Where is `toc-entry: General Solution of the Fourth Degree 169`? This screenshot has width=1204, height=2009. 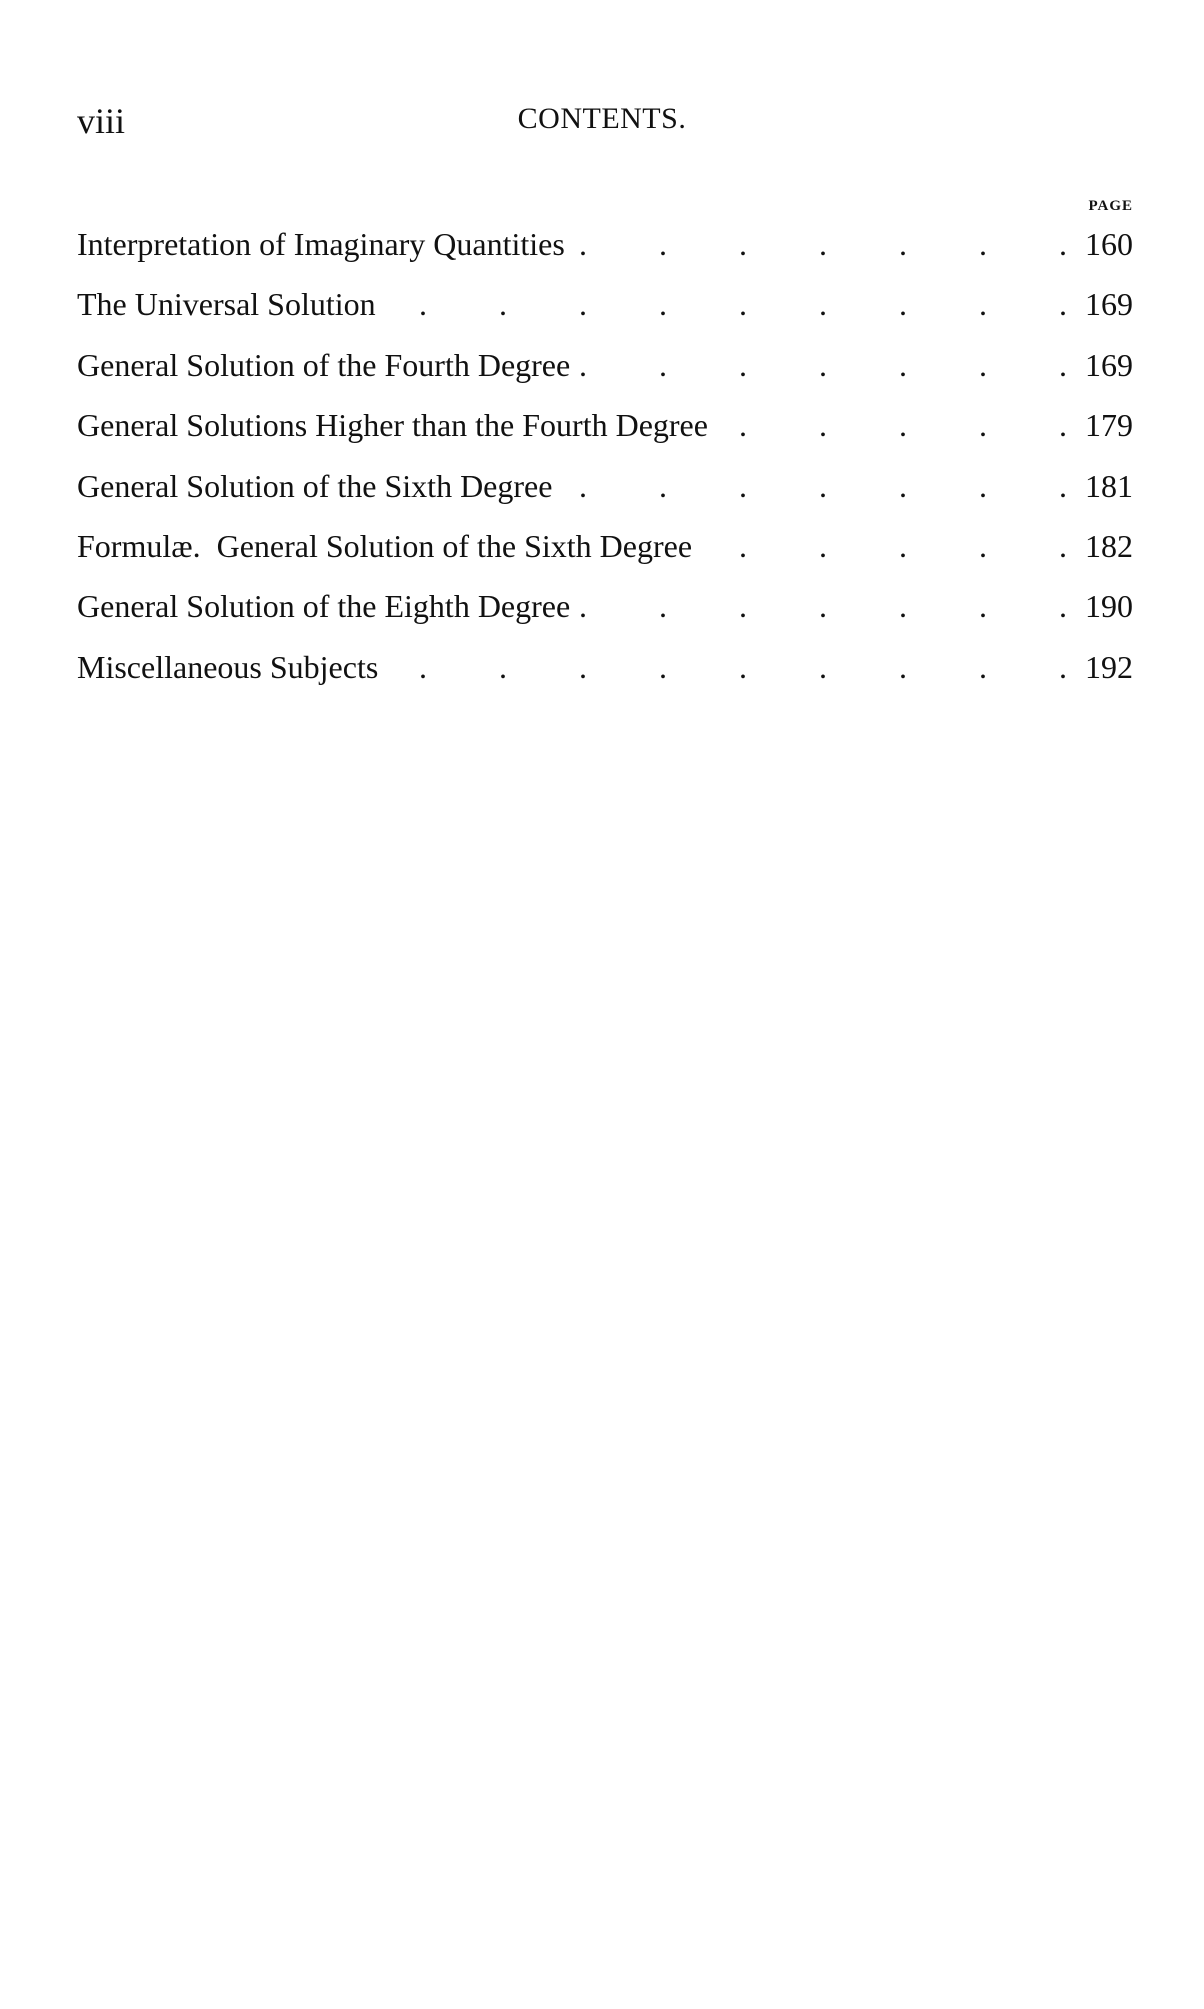
toc-entry: General Solution of the Fourth Degree 169 is located at coordinates (605, 377).